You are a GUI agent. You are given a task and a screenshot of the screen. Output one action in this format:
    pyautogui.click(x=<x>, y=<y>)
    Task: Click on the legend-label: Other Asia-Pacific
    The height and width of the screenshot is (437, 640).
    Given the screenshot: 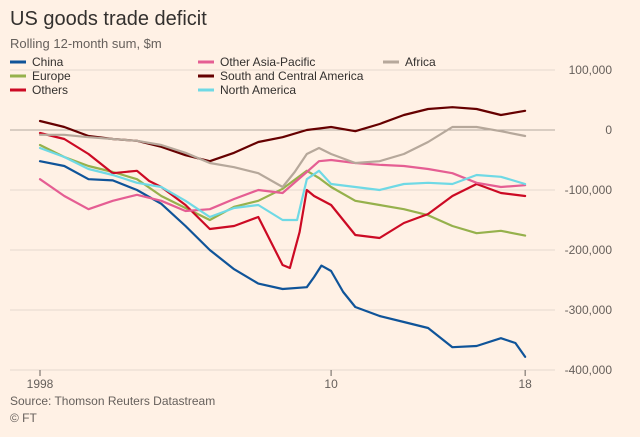 What is the action you would take?
    pyautogui.click(x=267, y=62)
    